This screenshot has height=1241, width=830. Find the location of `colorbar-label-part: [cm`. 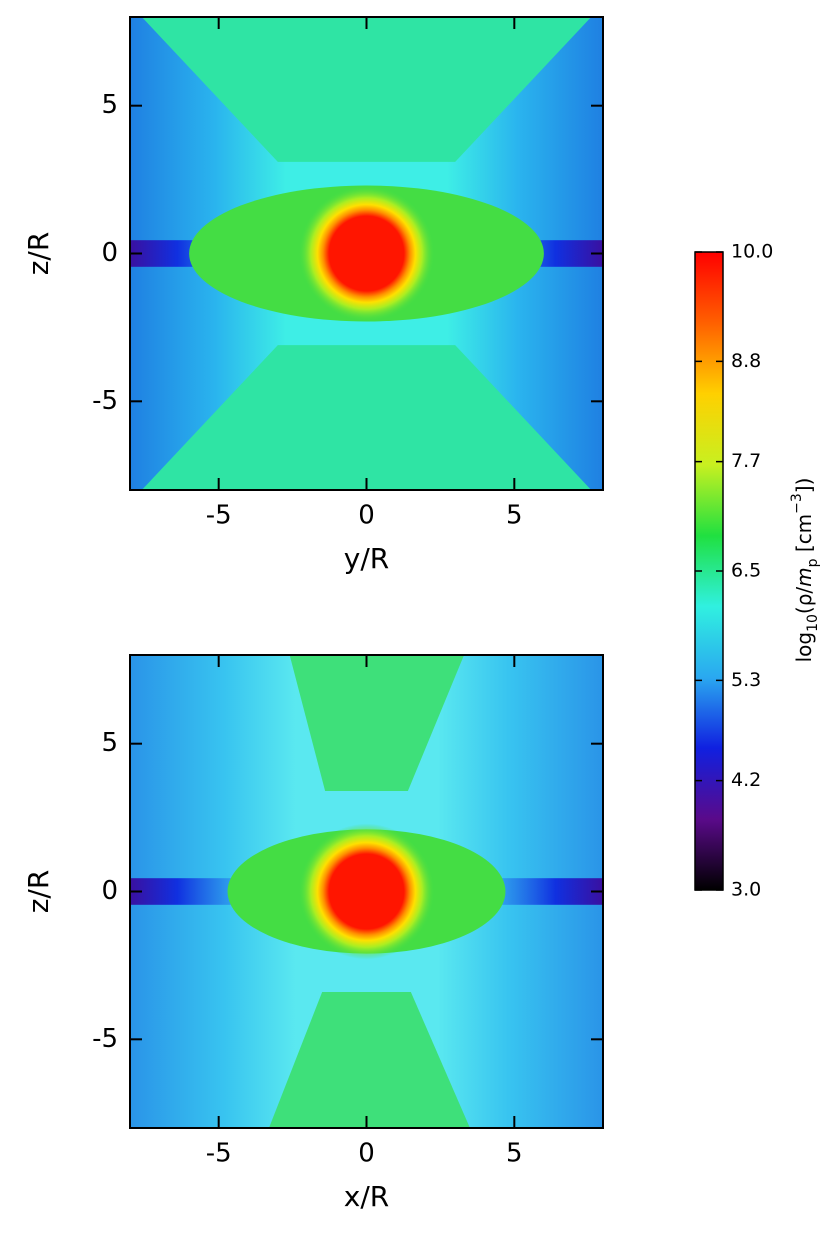

colorbar-label-part: [cm is located at coordinates (804, 536).